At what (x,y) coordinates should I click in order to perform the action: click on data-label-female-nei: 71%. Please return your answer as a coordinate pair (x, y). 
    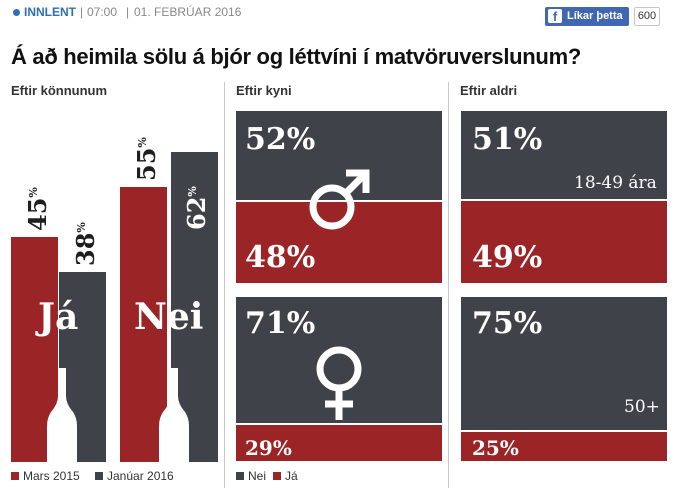
    Looking at the image, I should click on (280, 323).